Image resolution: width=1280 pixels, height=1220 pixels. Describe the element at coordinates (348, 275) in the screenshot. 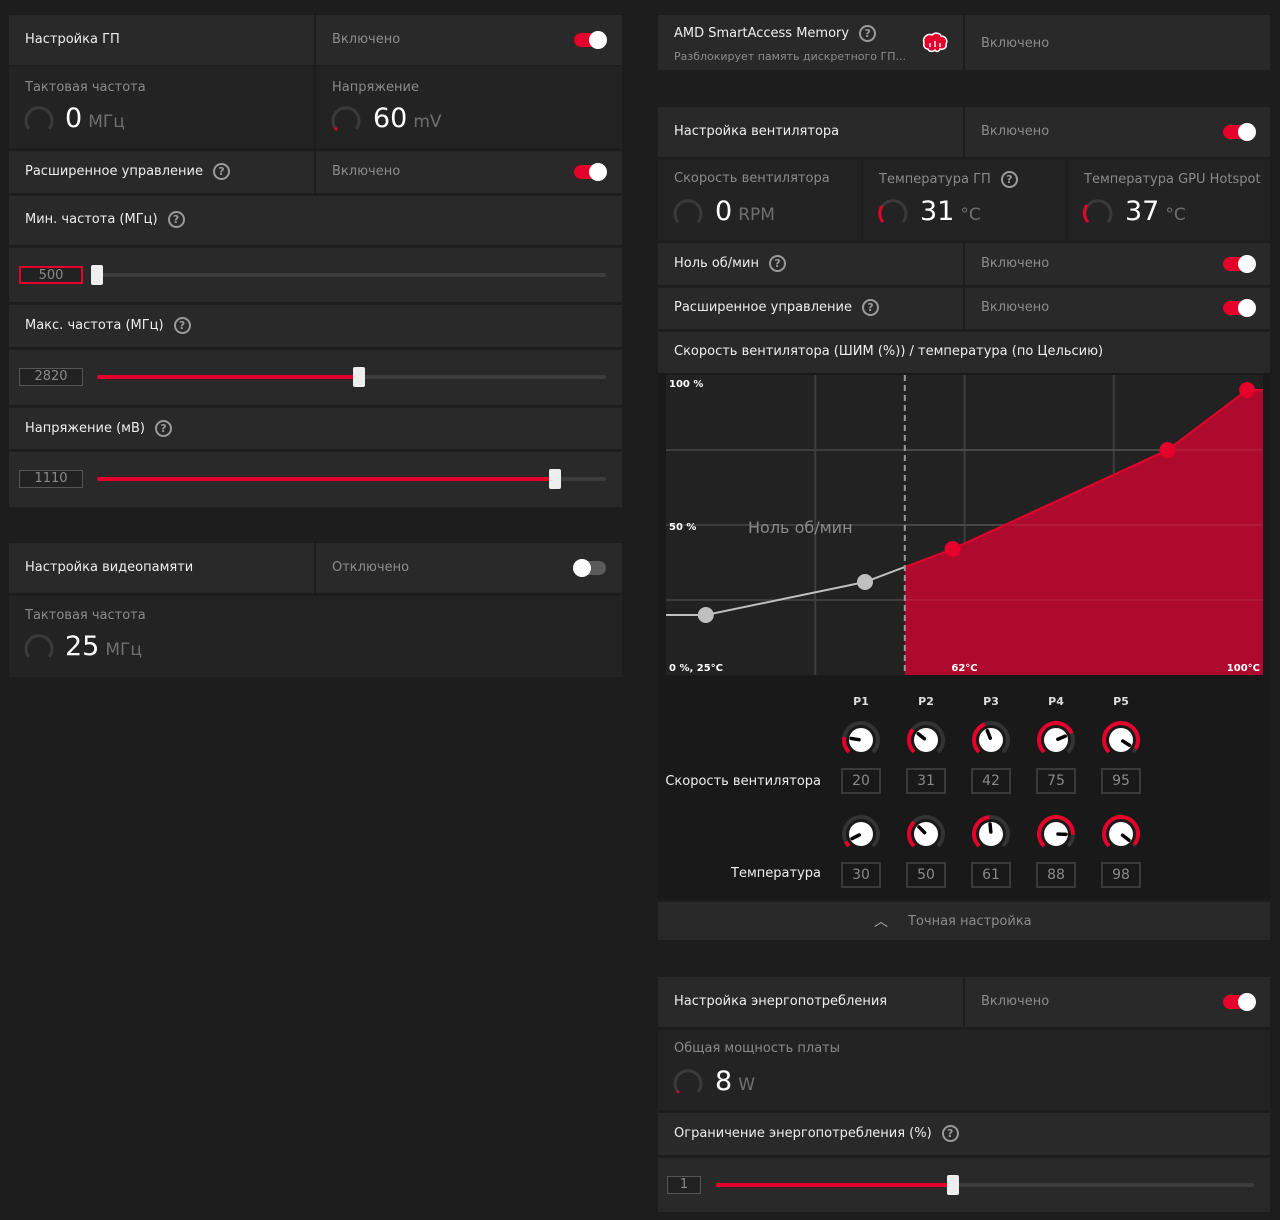

I see `min-freq-slider` at that location.